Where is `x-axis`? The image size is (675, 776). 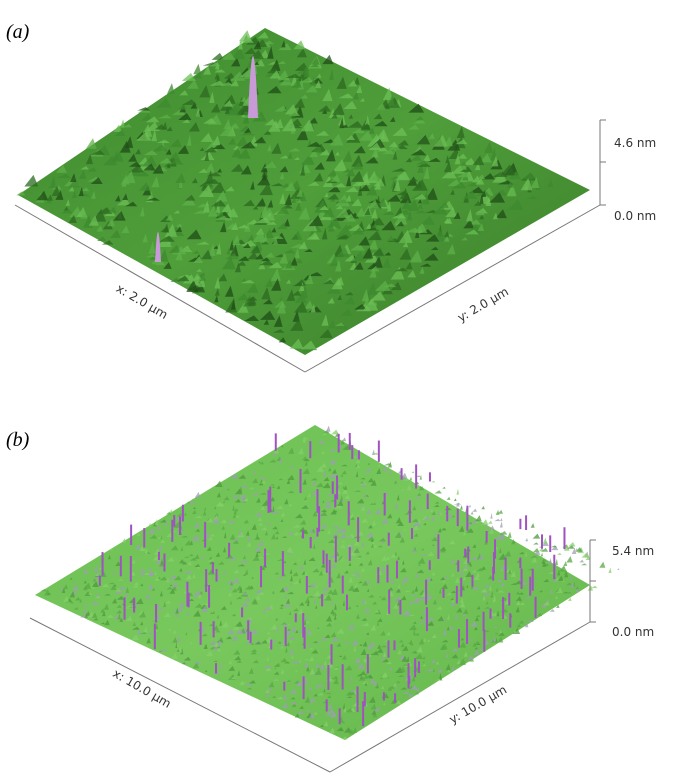 x-axis is located at coordinates (180, 695).